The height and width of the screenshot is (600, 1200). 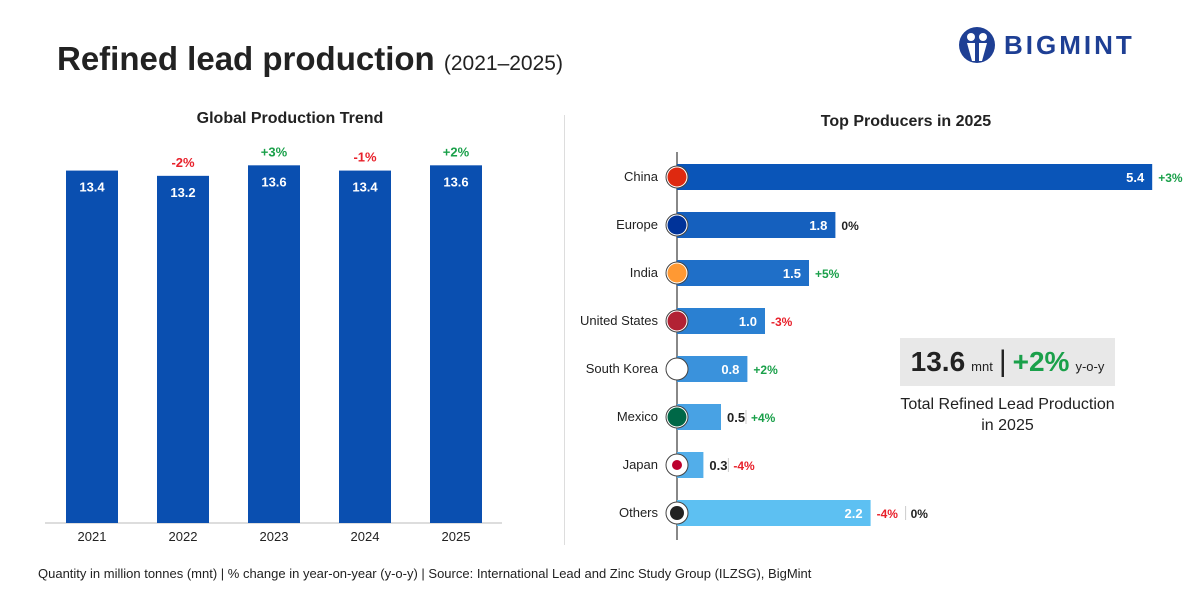 What do you see at coordinates (748, 321) in the screenshot?
I see `bar-value-label: 1.0` at bounding box center [748, 321].